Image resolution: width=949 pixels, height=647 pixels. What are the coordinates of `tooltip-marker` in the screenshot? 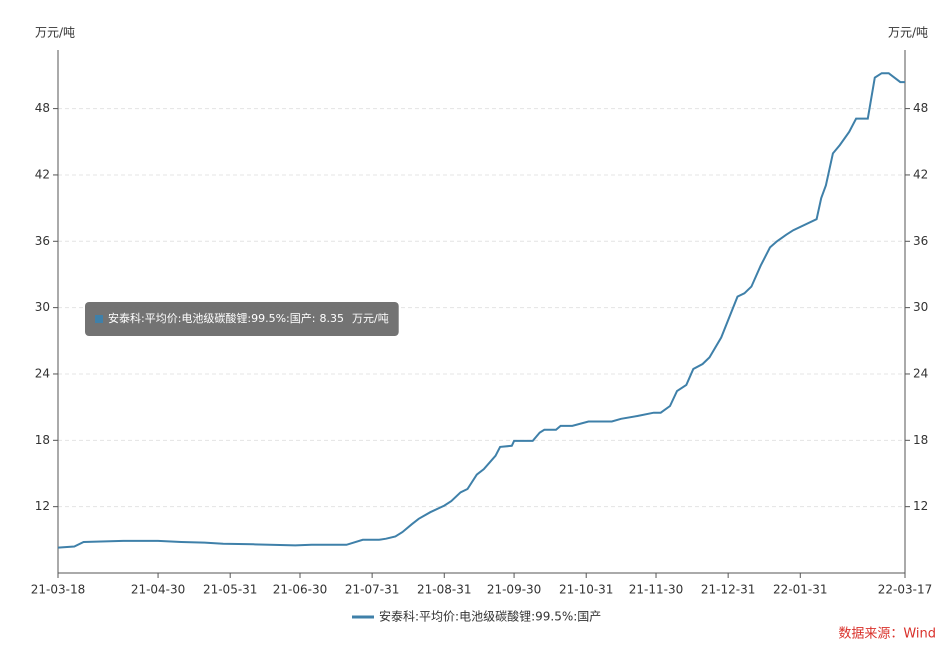 It's located at (99, 319).